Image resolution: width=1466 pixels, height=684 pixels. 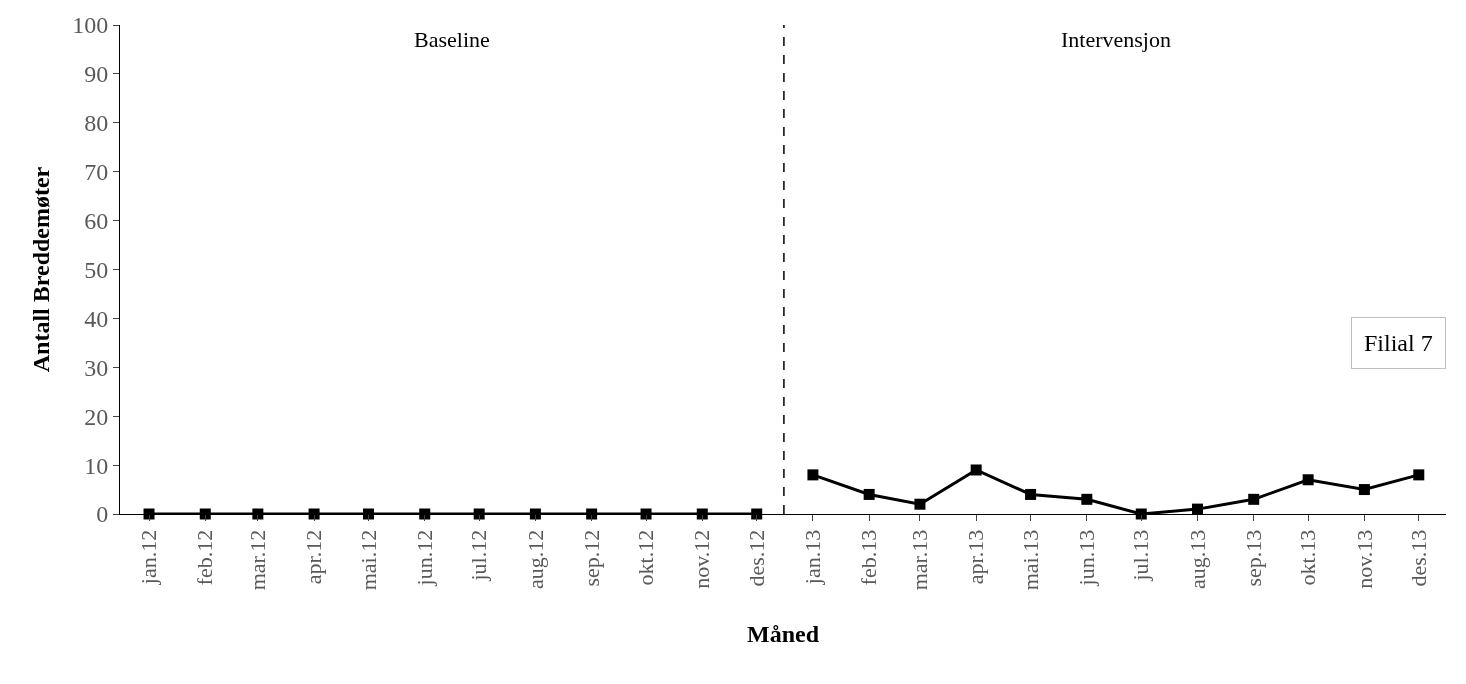 What do you see at coordinates (756, 558) in the screenshot?
I see `x-tick-label: des.12` at bounding box center [756, 558].